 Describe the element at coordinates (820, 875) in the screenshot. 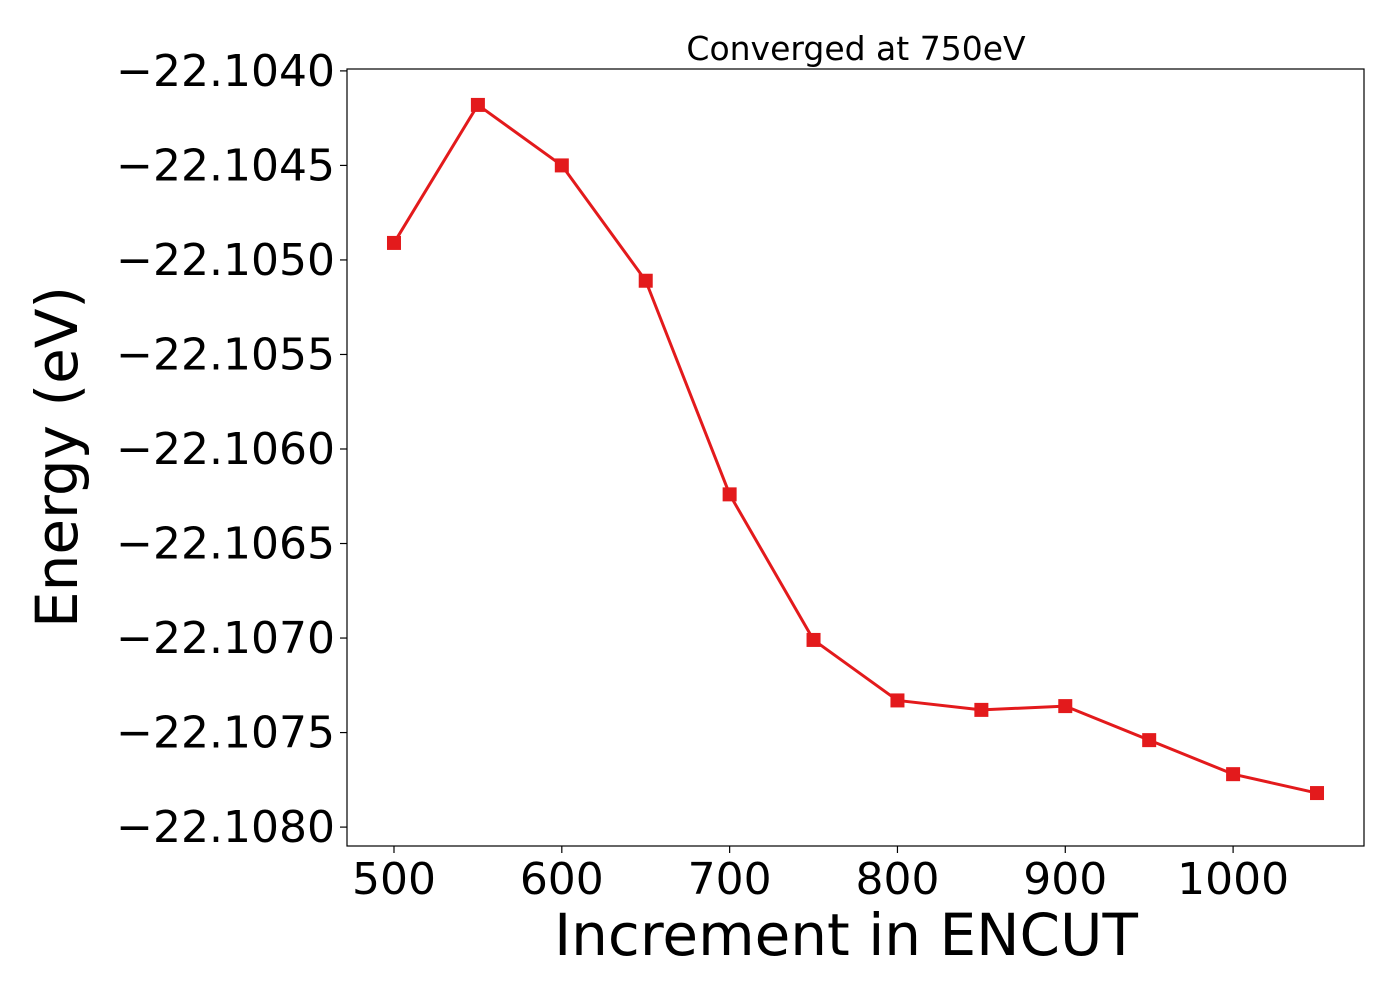

I see `x-axis-ticks: 500 600 700 800 900 1000` at that location.